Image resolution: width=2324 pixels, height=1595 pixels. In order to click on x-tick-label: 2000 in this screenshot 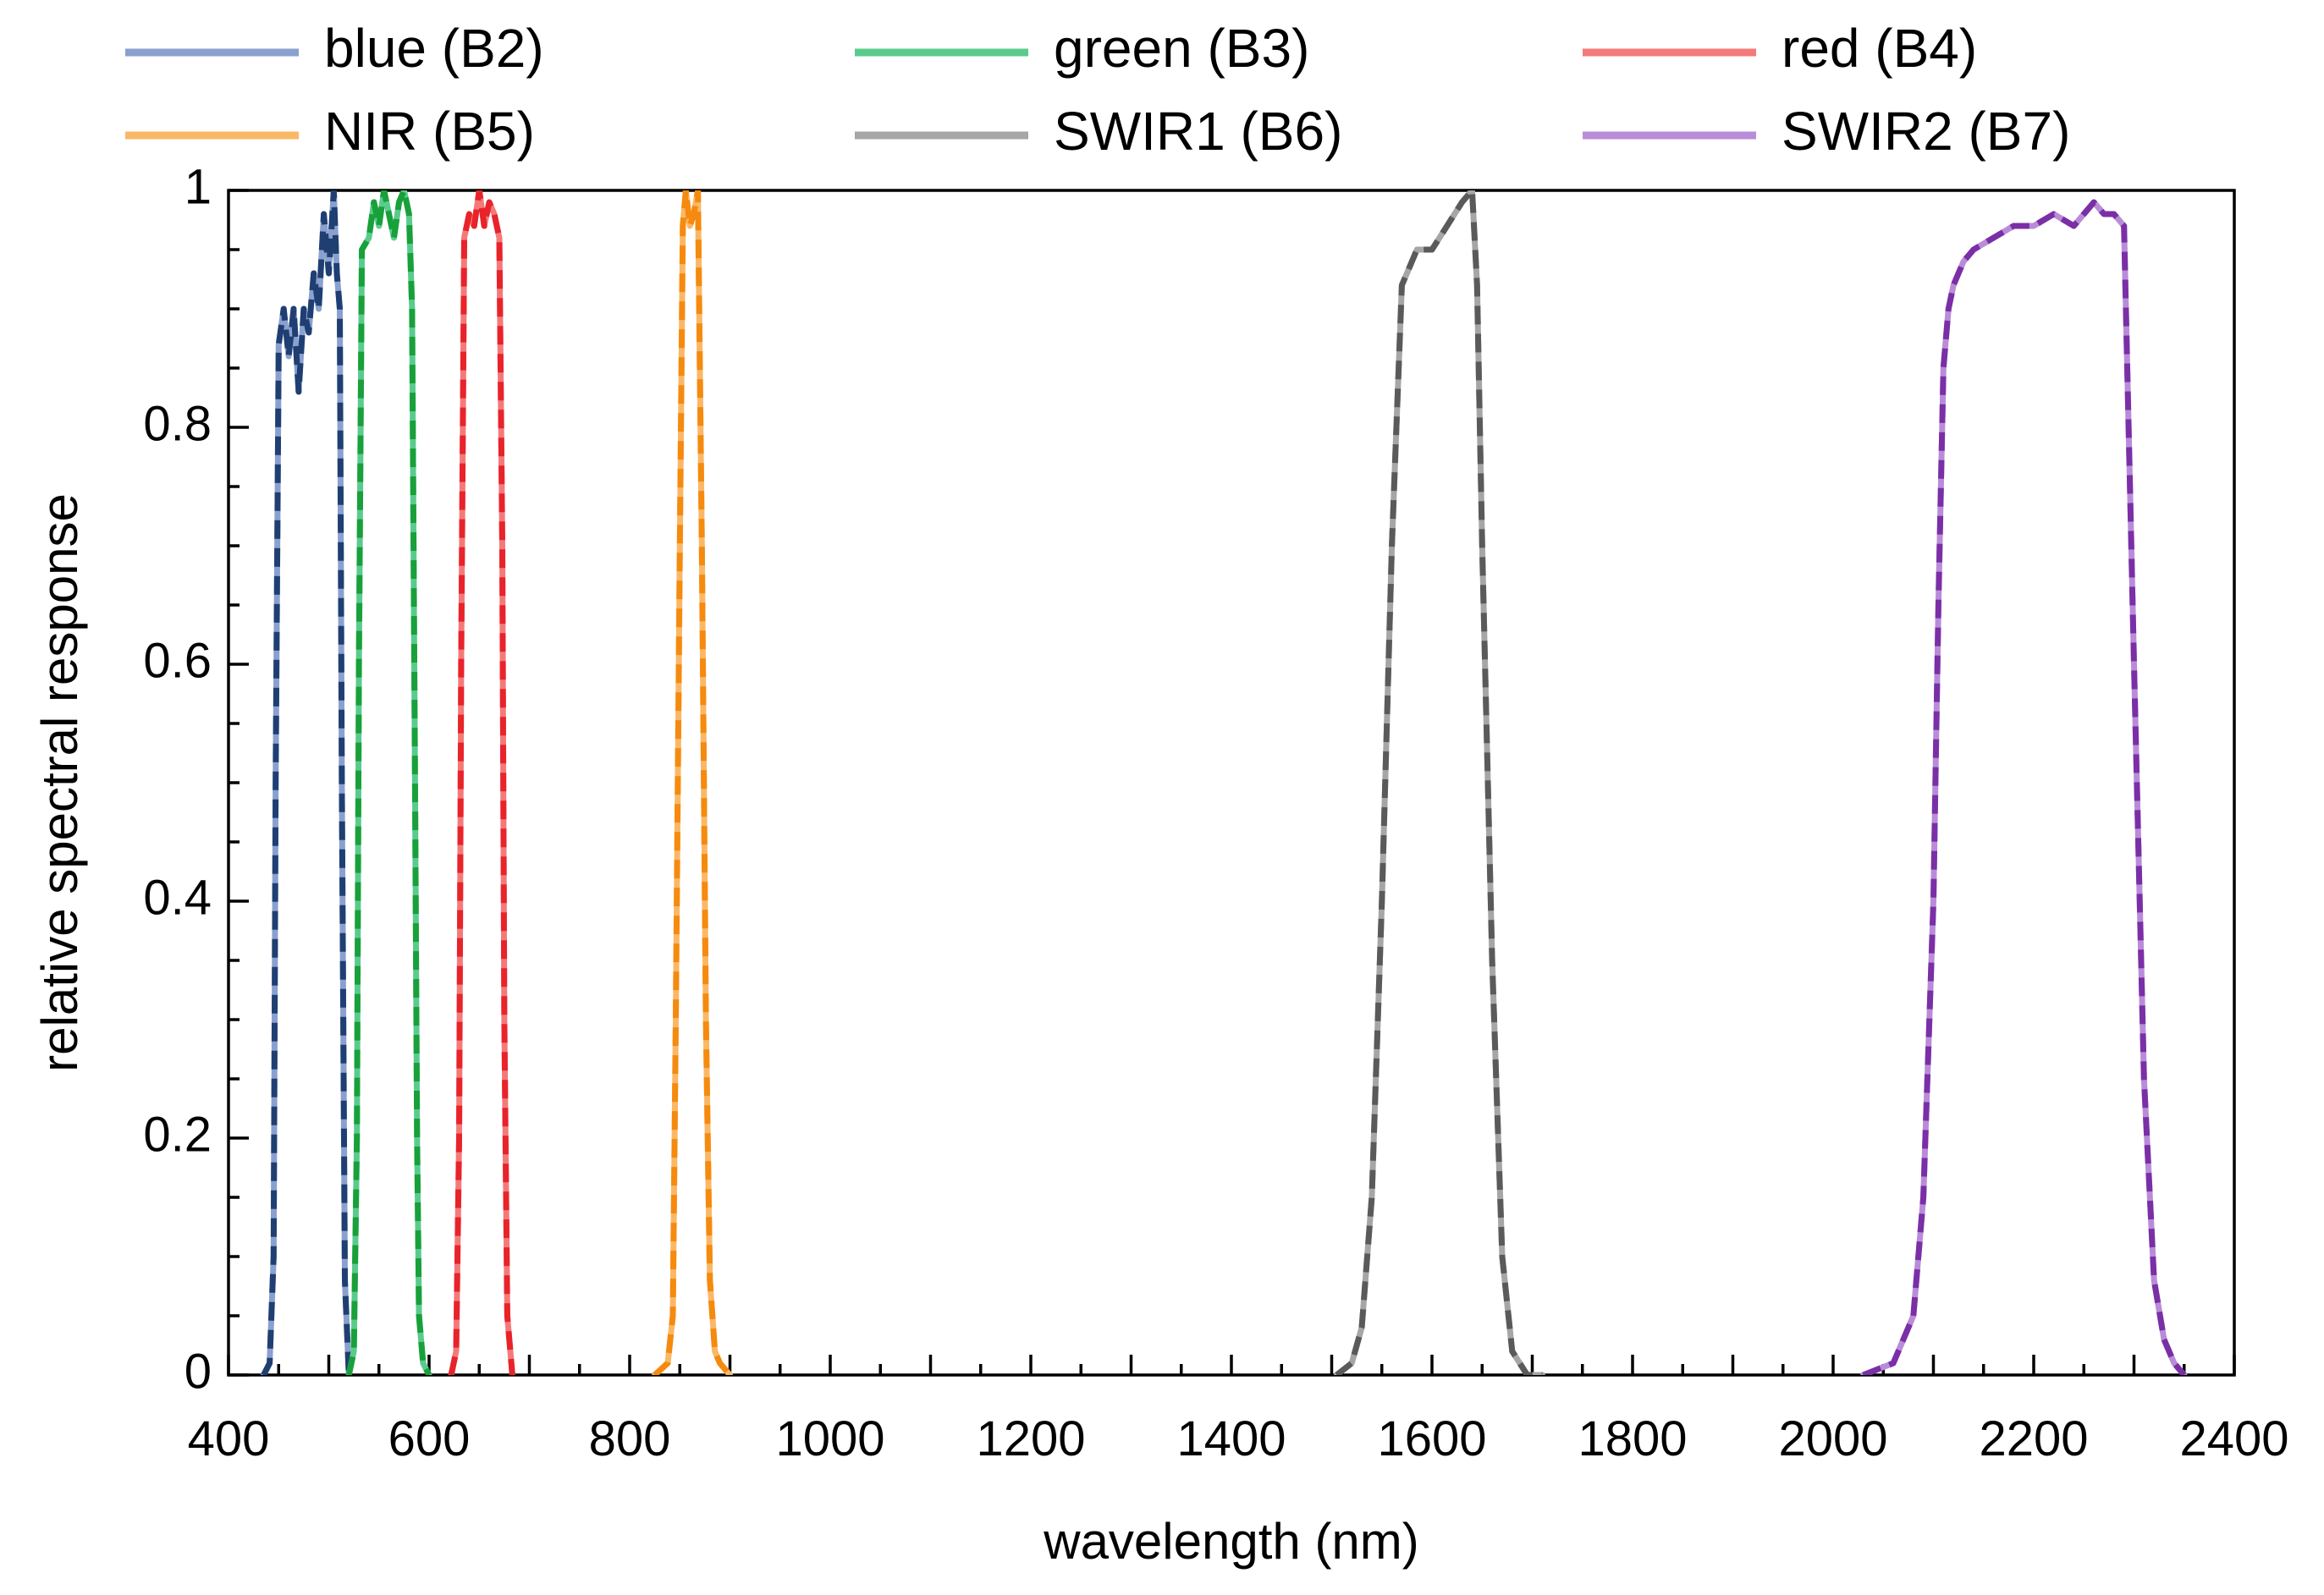, I will do `click(1833, 1439)`.